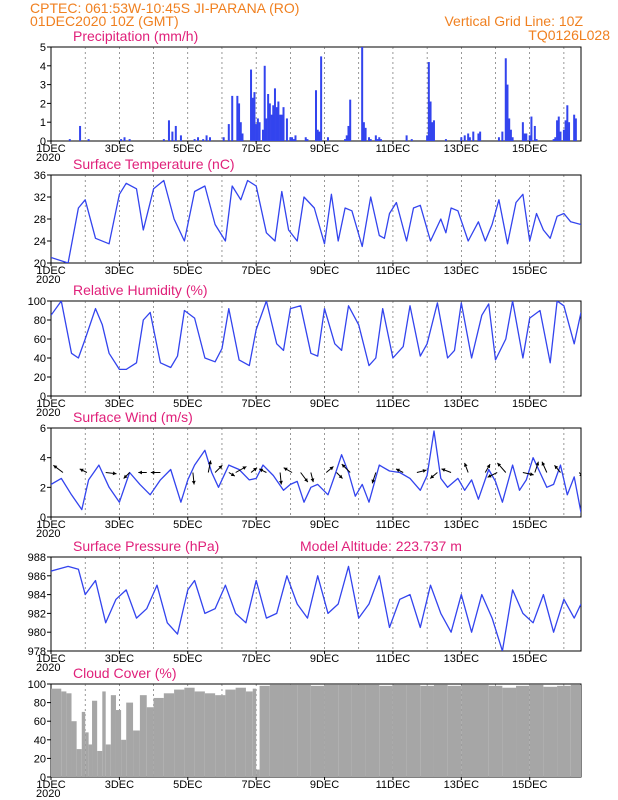 This screenshot has height=800, width=618. I want to click on precip-xtick-label: 13DEC, so click(462, 149).